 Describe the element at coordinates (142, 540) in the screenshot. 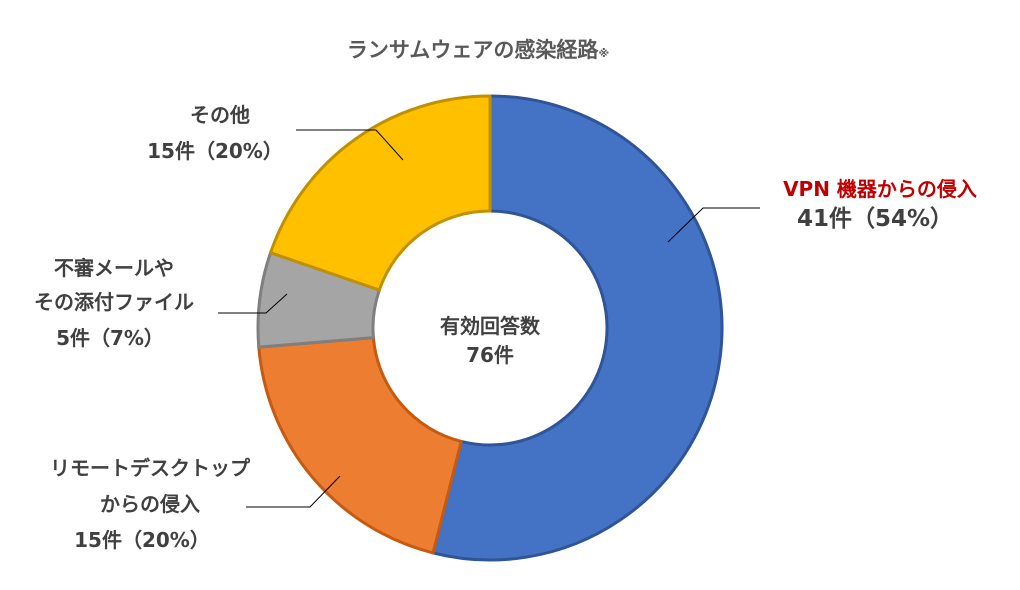

I see `slice-label-2-line-3: 15件（20%）` at that location.